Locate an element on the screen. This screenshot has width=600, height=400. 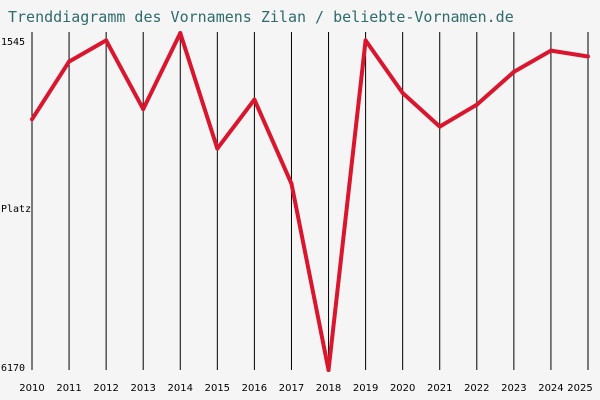
series-segment-2019-2020 is located at coordinates (384, 67).